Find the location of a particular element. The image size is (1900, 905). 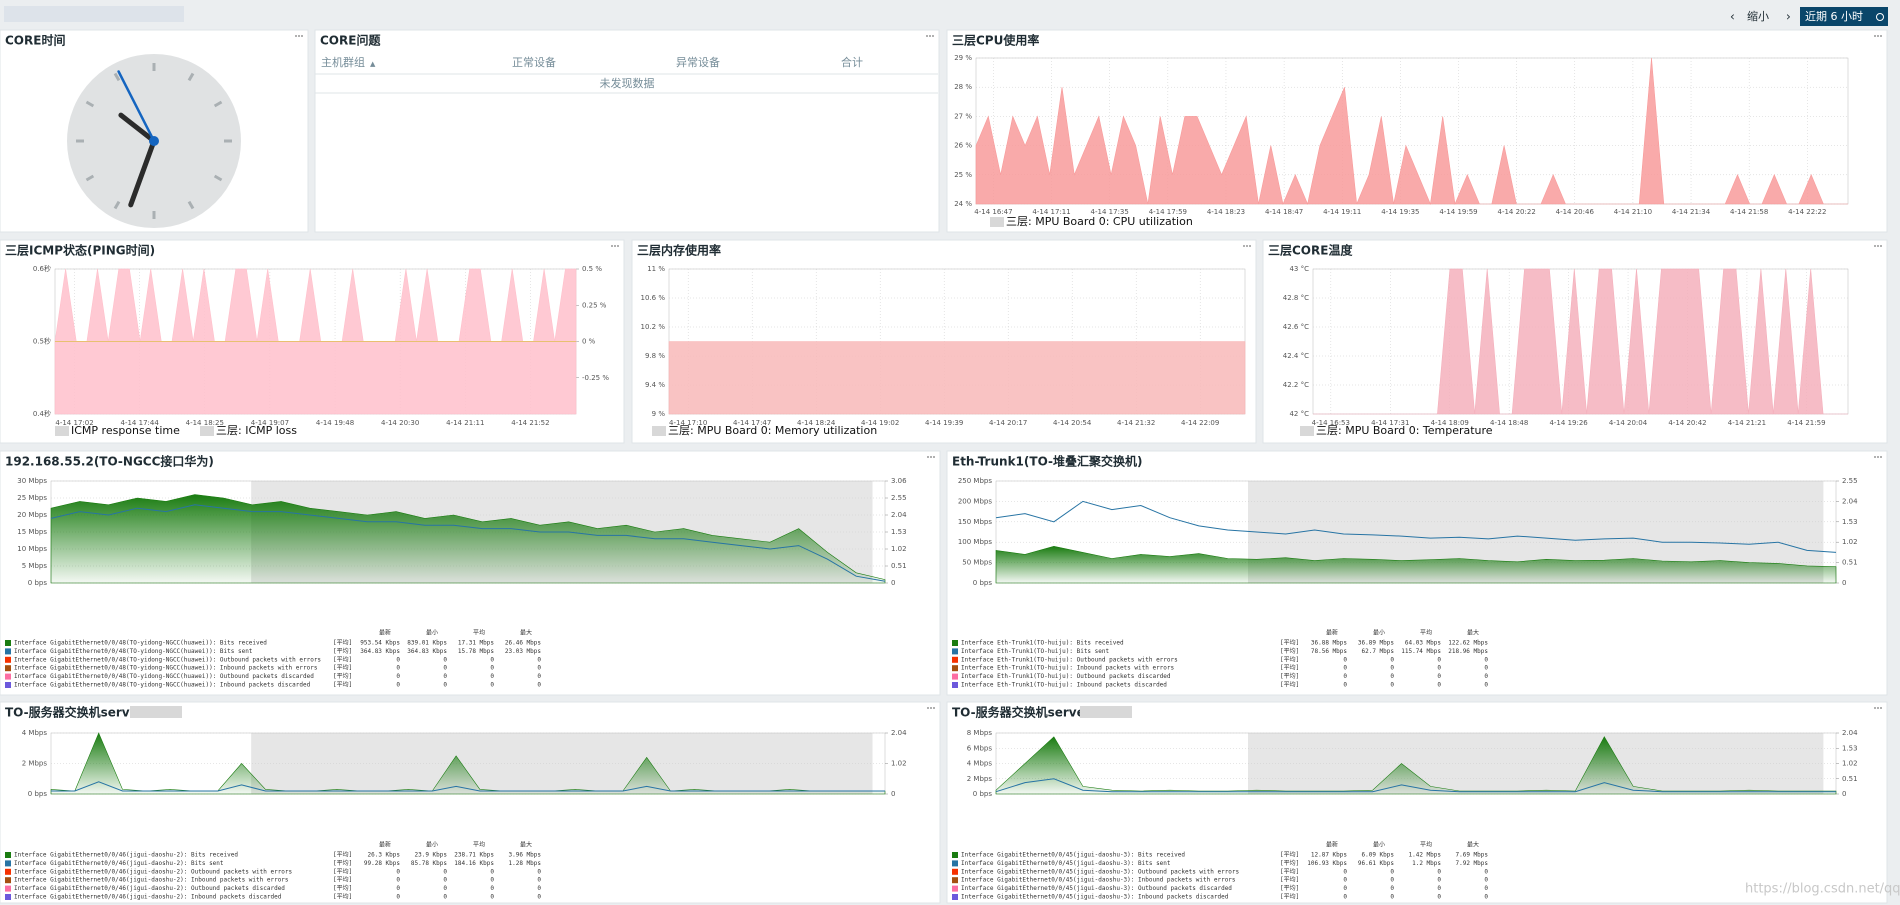

y-tick-label: 0.6秒 is located at coordinates (42, 268).